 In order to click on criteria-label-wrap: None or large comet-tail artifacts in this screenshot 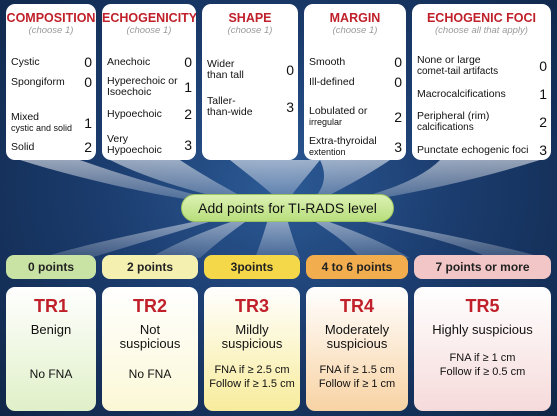, I will do `click(457, 65)`.